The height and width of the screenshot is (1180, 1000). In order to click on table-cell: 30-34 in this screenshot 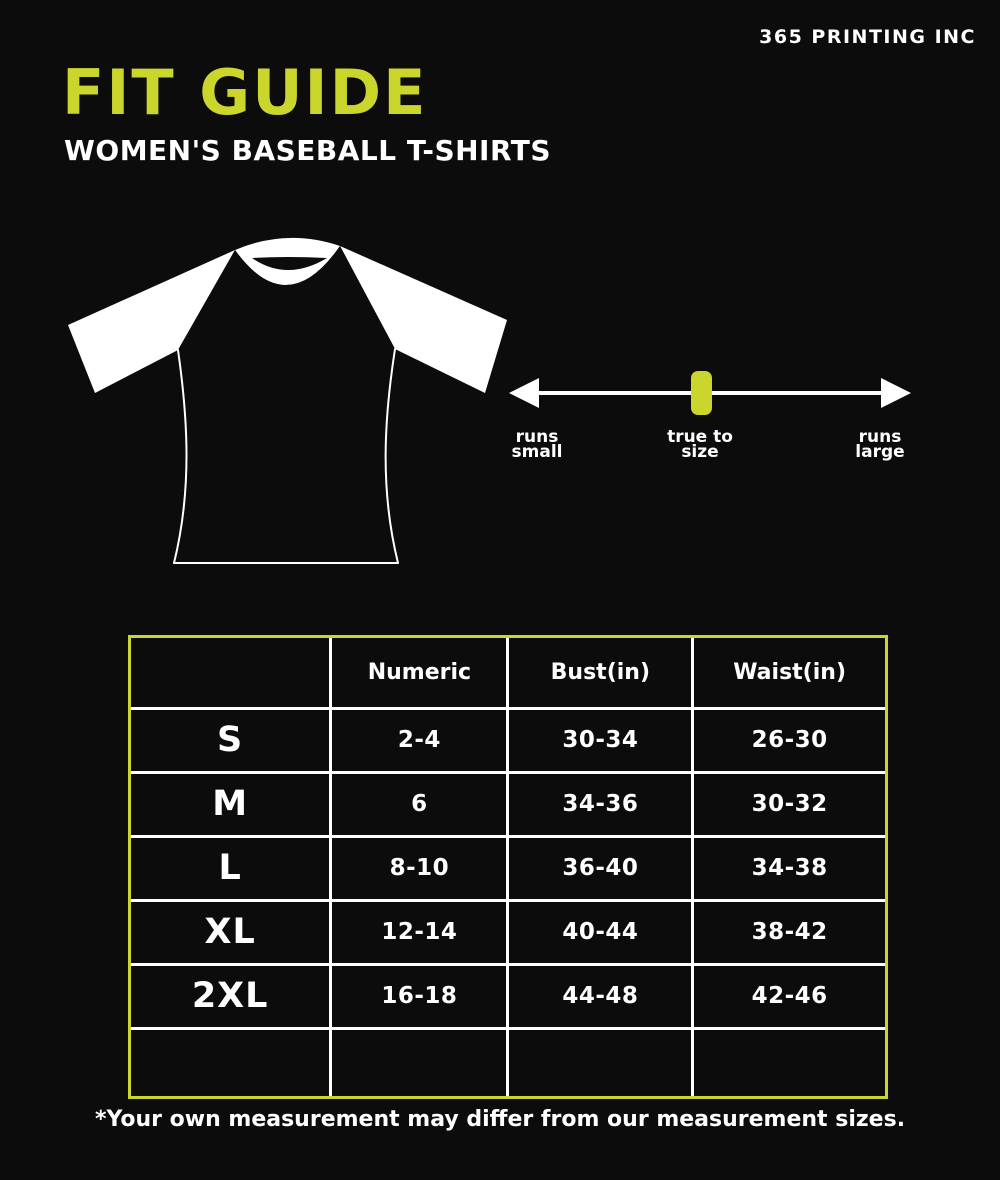, I will do `click(600, 740)`.